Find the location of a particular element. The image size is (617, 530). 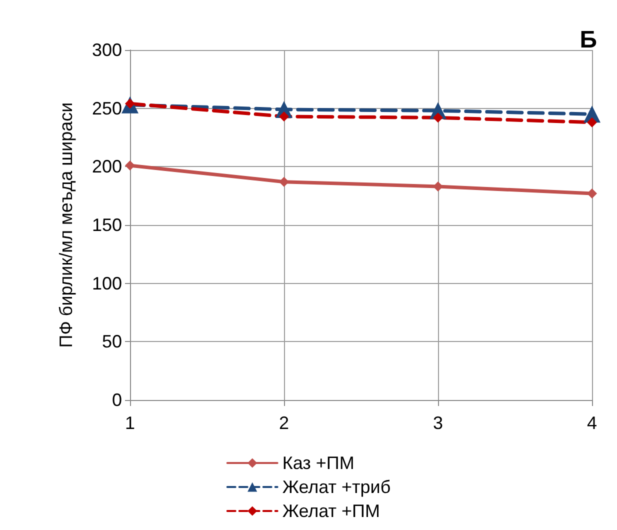

legend-label: Желат +ПМ is located at coordinates (331, 511).